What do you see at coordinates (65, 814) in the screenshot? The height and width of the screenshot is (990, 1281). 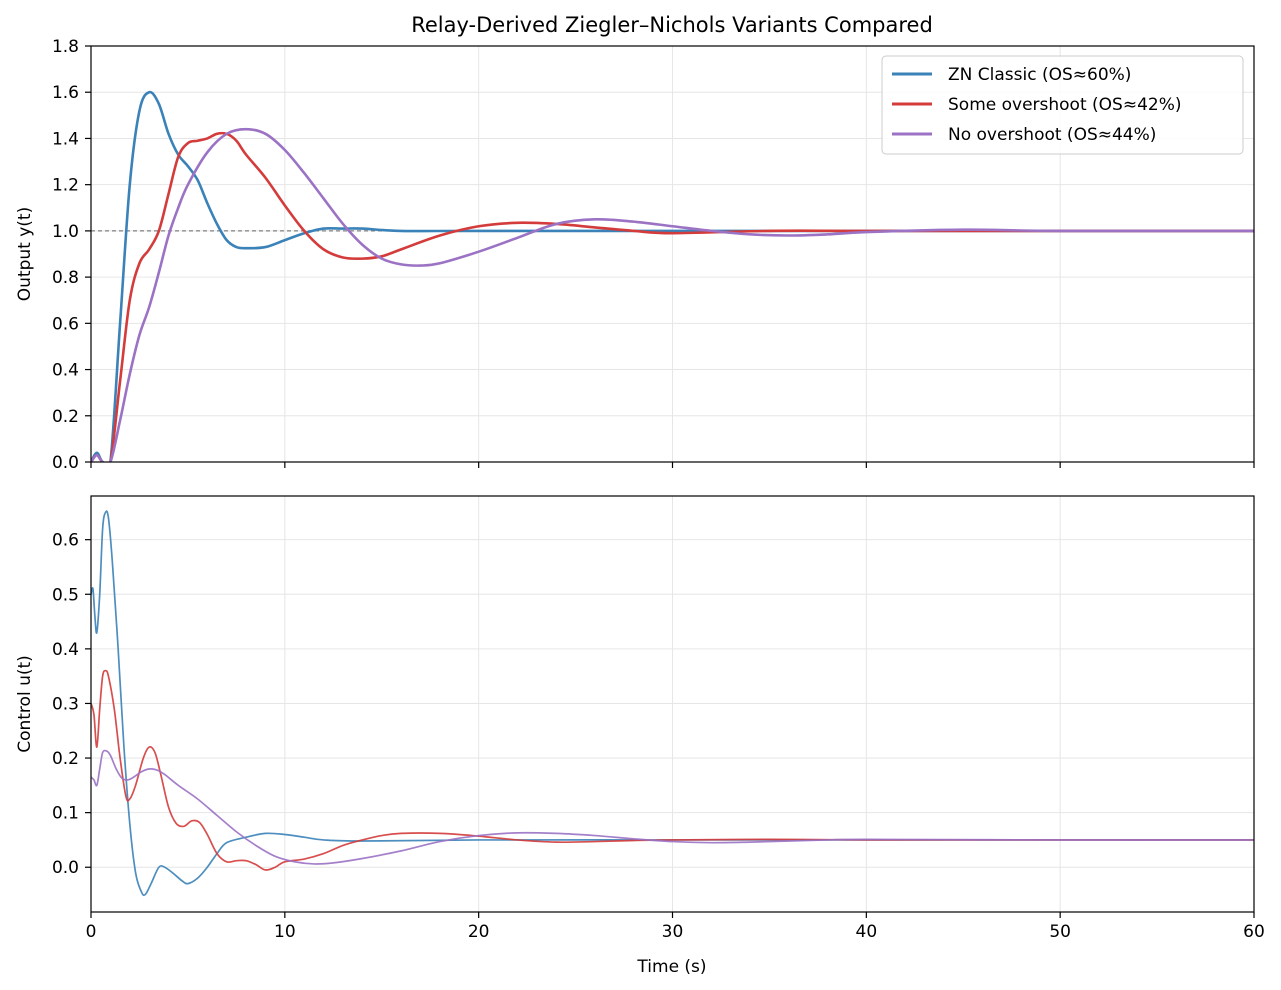 I see `y-tick-label: 0.1` at bounding box center [65, 814].